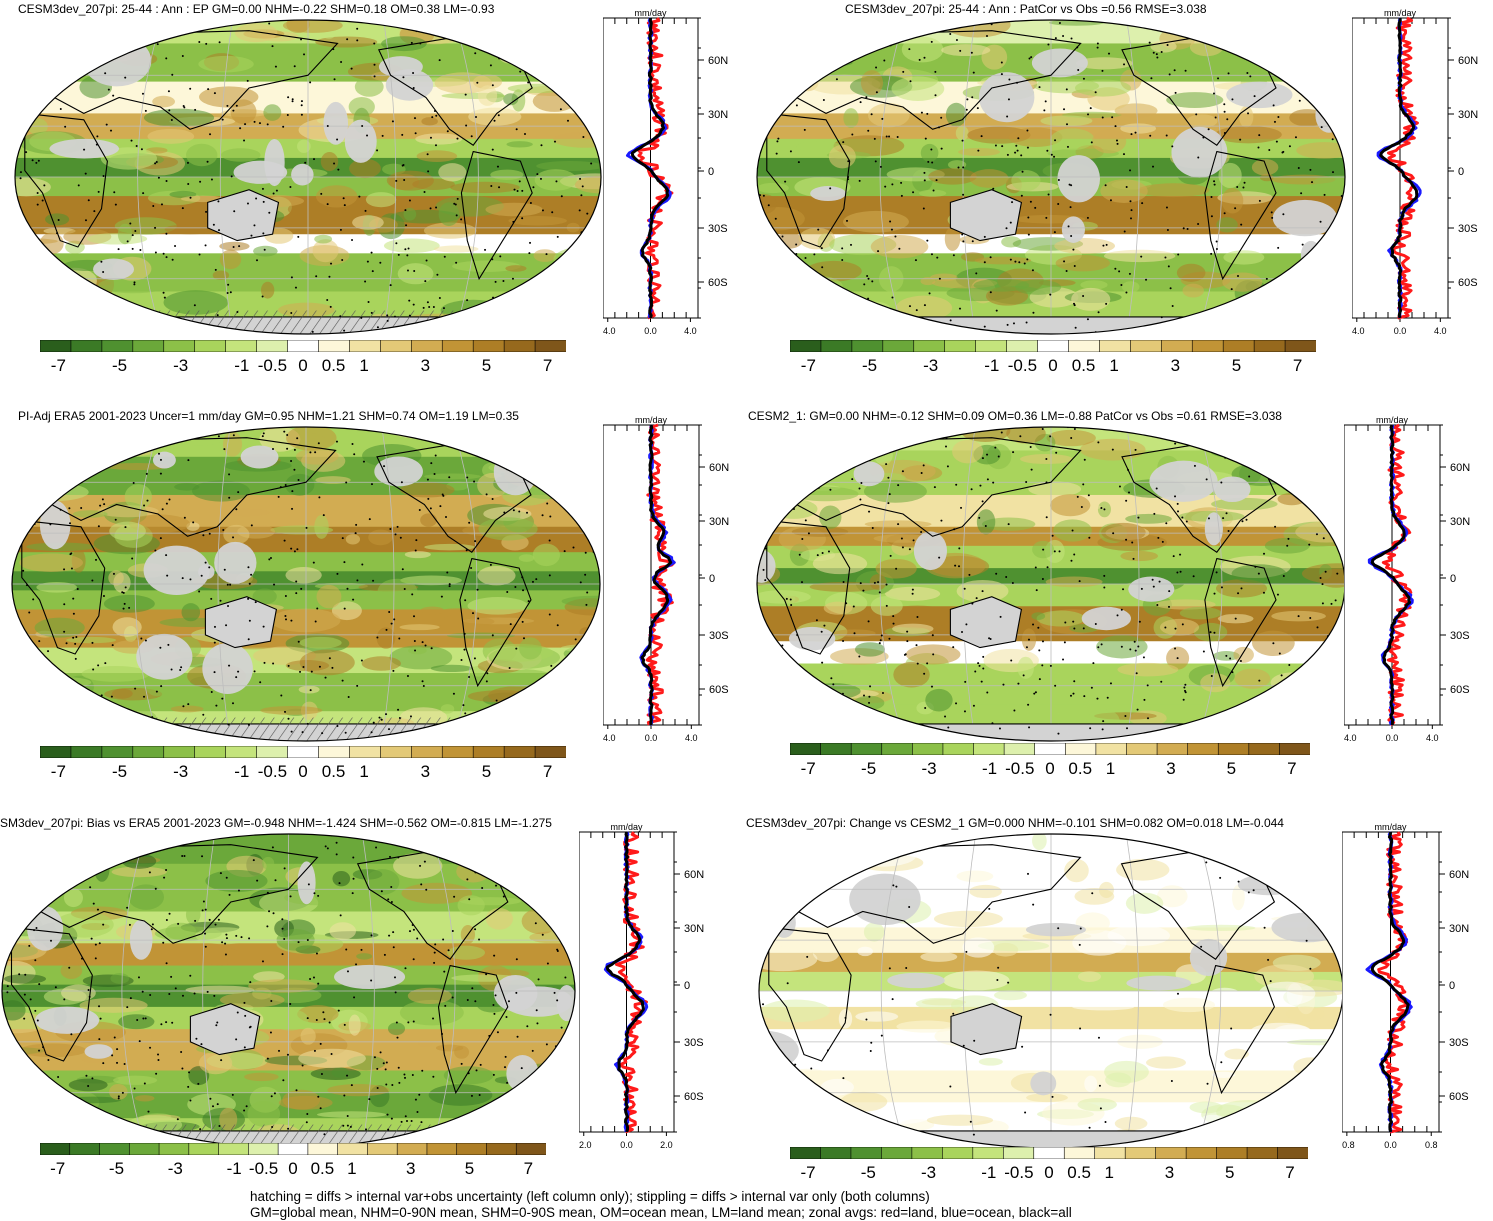 This screenshot has height=1221, width=1493. I want to click on zonal-mean-plot-4: mm/day -4.0 0.0 4.0 60N 30N 0 30S 60S, so click(1407, 579).